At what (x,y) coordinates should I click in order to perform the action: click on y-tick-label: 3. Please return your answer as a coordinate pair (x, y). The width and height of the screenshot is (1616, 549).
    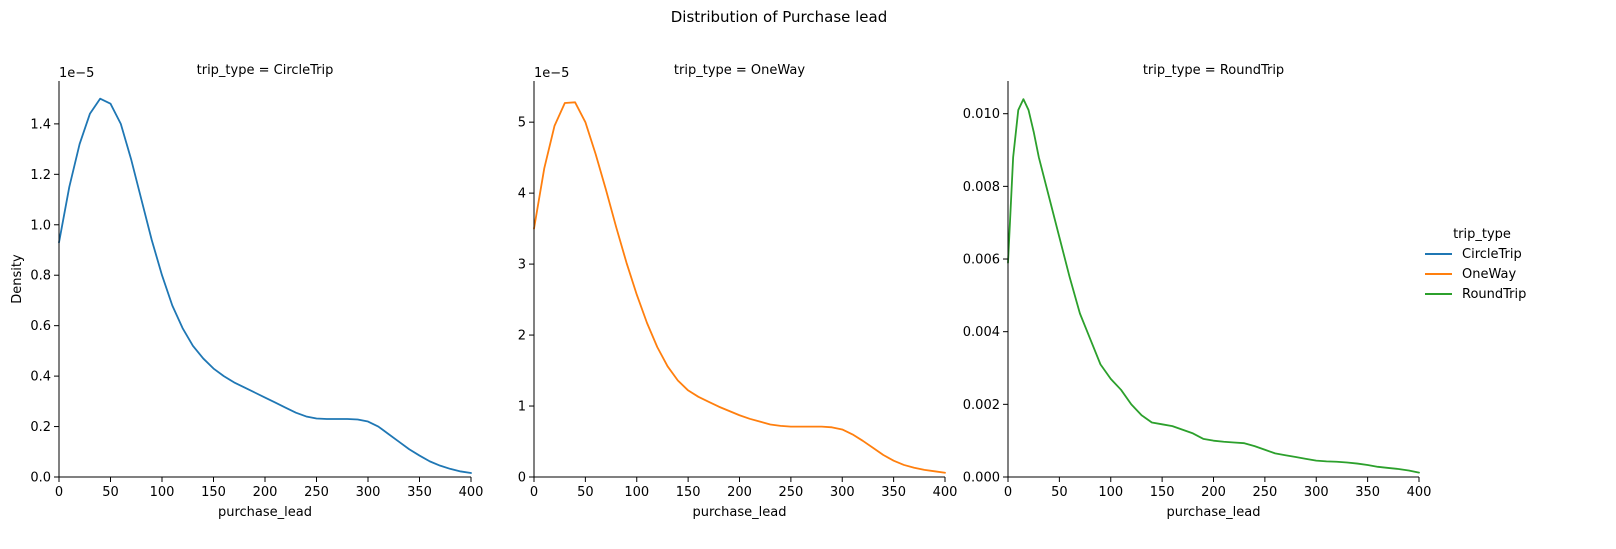
    Looking at the image, I should click on (522, 265).